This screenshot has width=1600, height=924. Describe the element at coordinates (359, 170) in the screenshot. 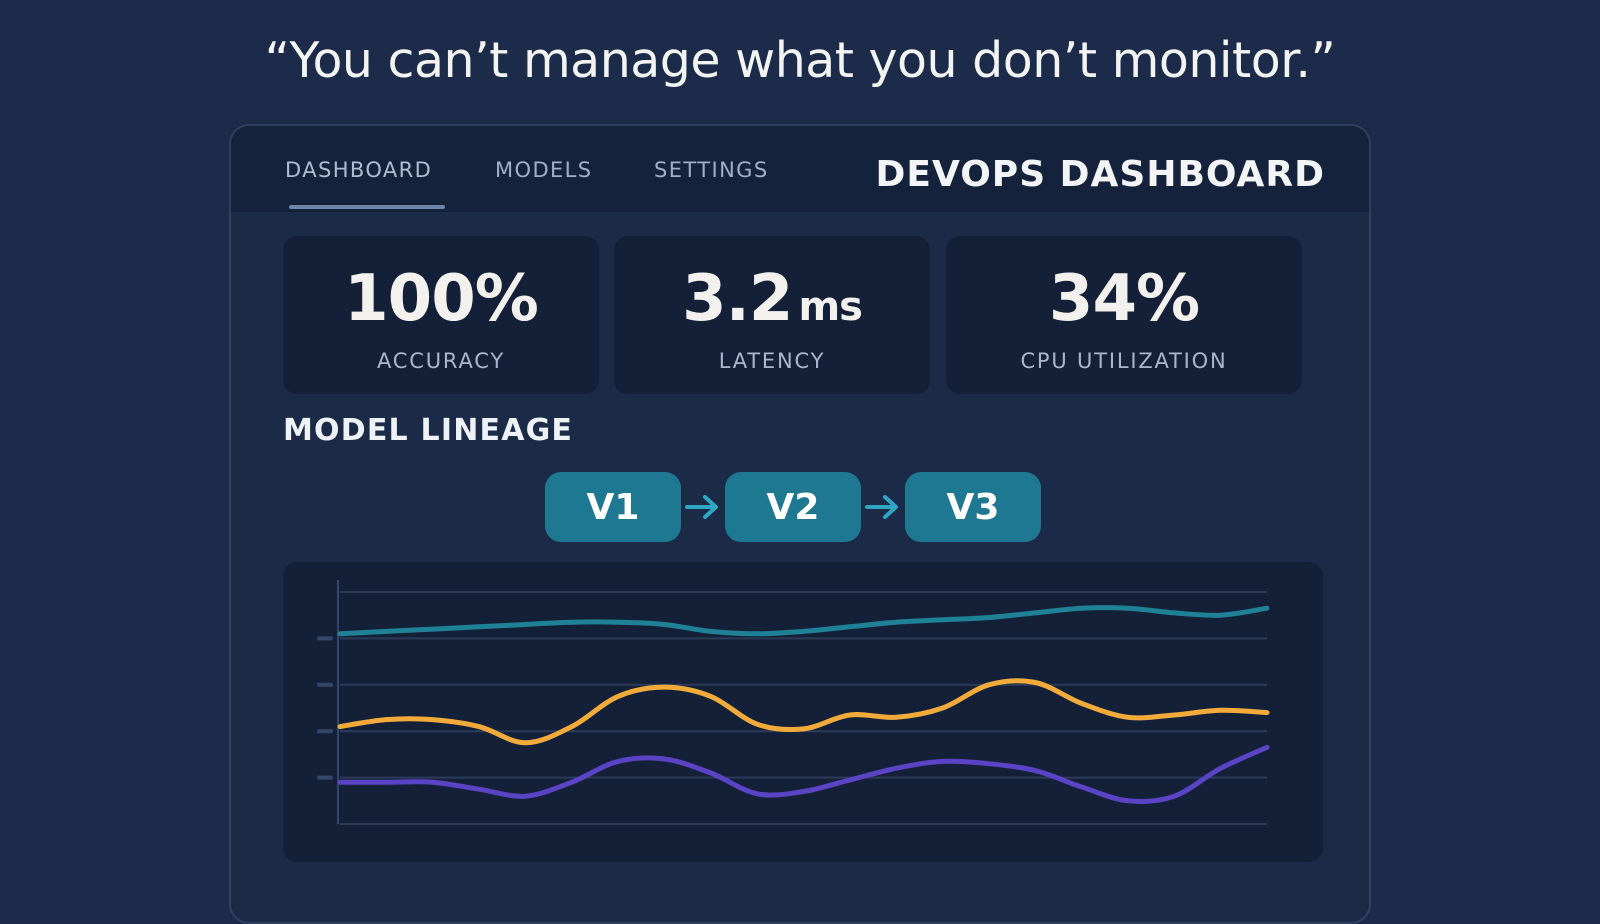

I see `tab-dashboard: DASHBOARD` at that location.